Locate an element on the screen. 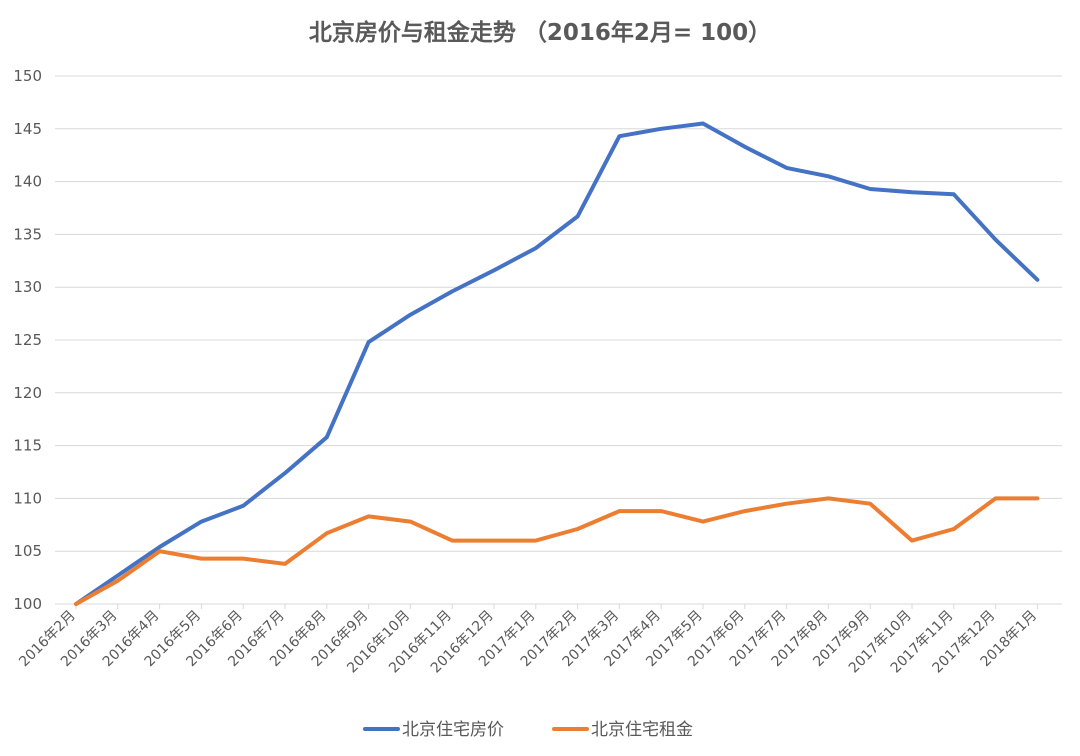  y-tick-label: 135 is located at coordinates (27, 234).